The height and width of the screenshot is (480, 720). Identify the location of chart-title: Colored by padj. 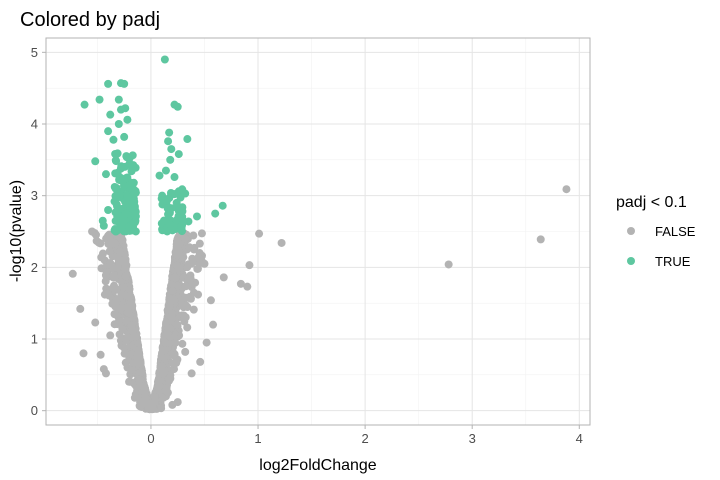
(90, 20).